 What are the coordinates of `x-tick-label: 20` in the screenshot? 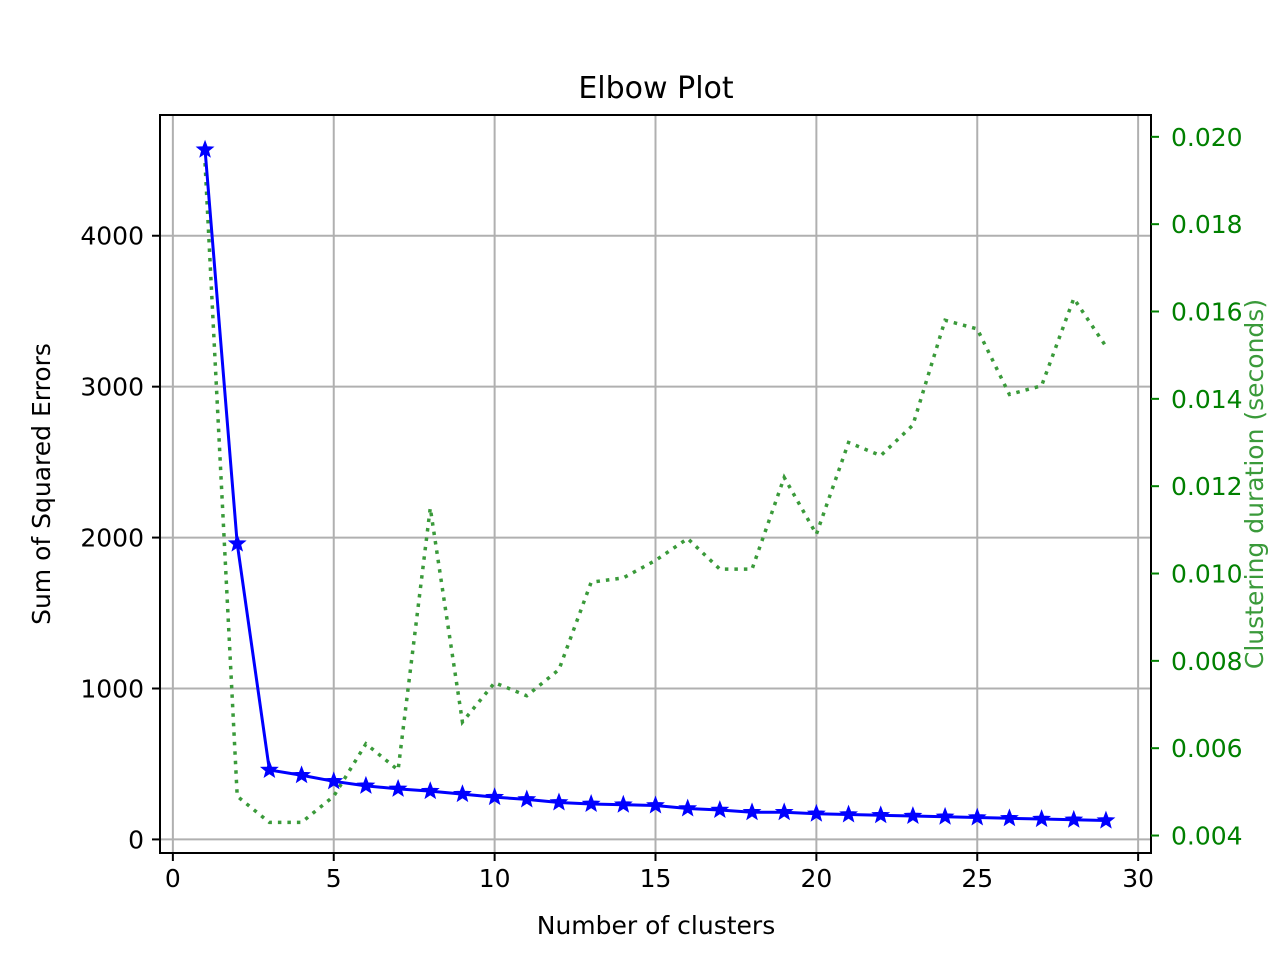 It's located at (816, 878).